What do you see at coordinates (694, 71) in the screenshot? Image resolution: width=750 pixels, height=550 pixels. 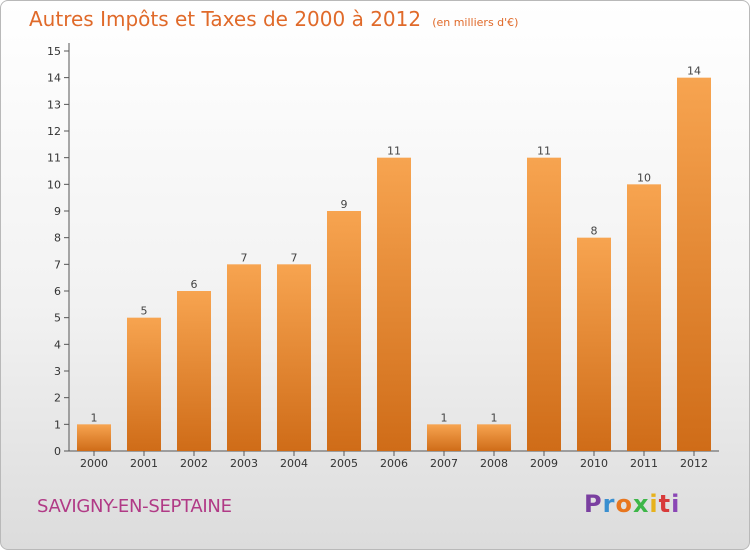 I see `data-label: 14` at bounding box center [694, 71].